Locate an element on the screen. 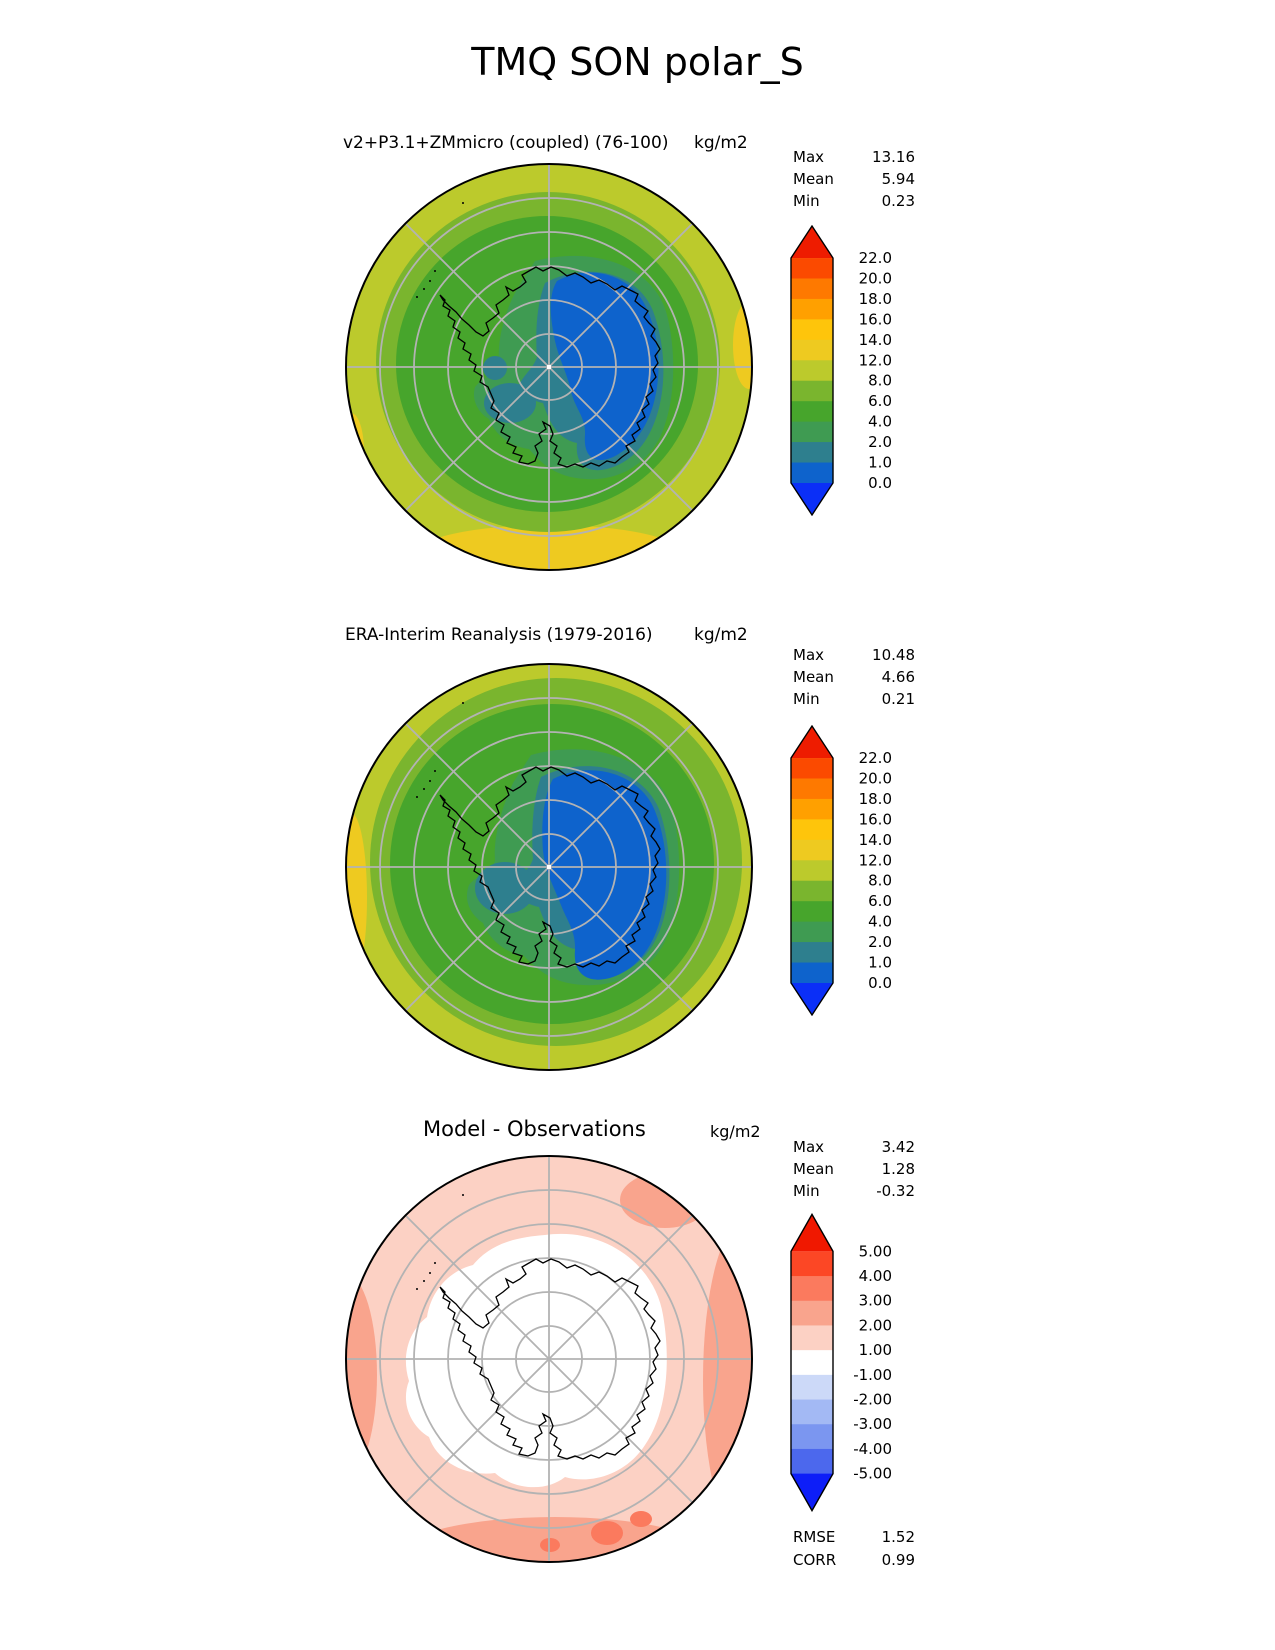 The height and width of the screenshot is (1650, 1275). page-title: TMQ SON polar_S is located at coordinates (637, 62).